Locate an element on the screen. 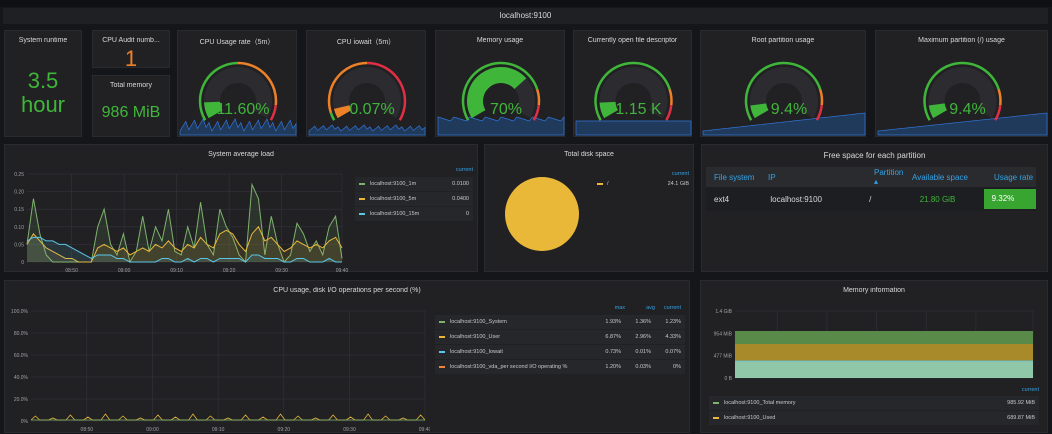  series-area is located at coordinates (184, 244).